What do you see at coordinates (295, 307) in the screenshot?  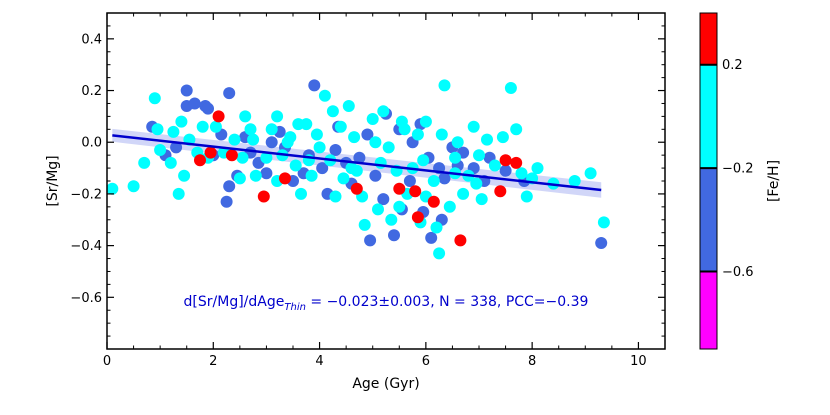 I see `annotation-subscript: Thin` at bounding box center [295, 307].